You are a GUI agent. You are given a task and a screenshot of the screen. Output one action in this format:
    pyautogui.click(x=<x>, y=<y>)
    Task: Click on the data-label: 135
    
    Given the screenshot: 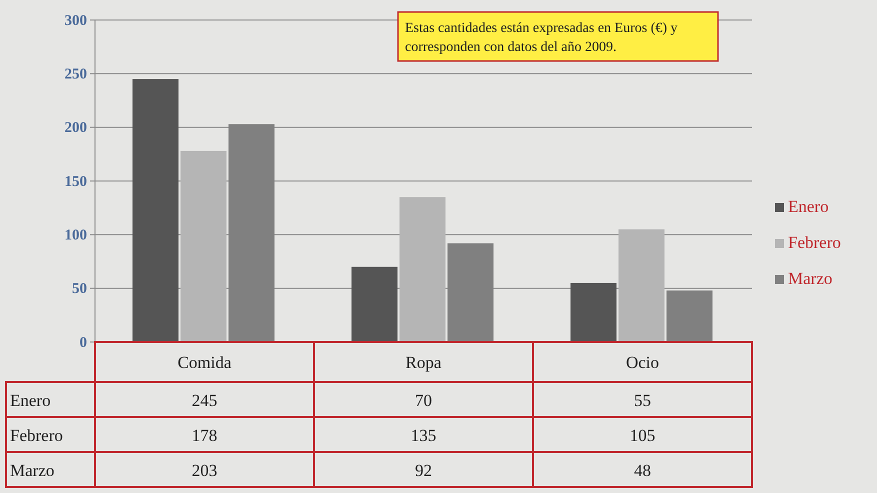 What is the action you would take?
    pyautogui.click(x=423, y=435)
    